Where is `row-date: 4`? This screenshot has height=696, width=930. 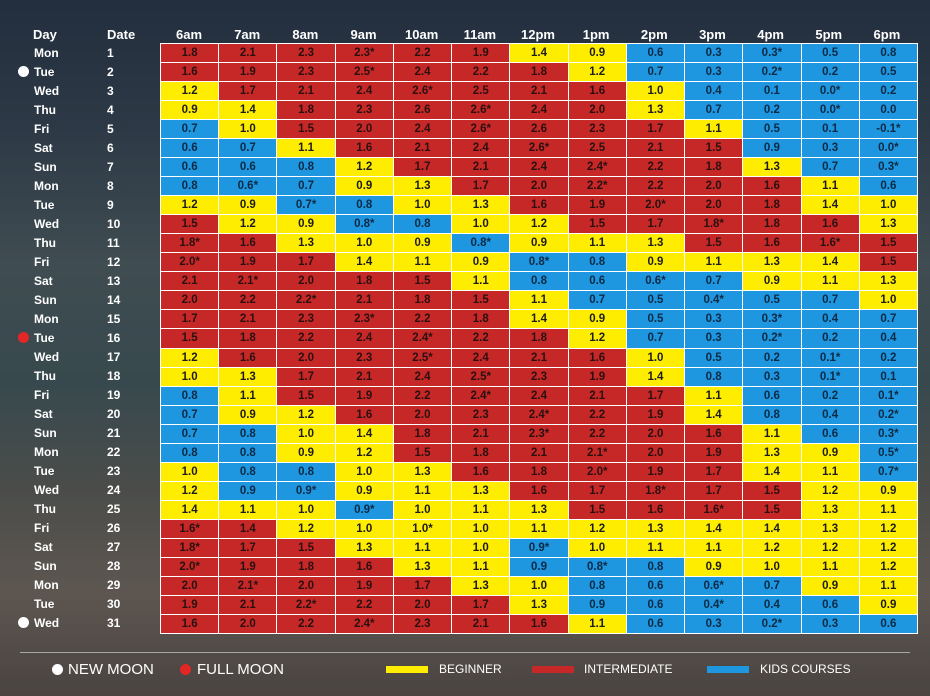 row-date: 4 is located at coordinates (110, 109).